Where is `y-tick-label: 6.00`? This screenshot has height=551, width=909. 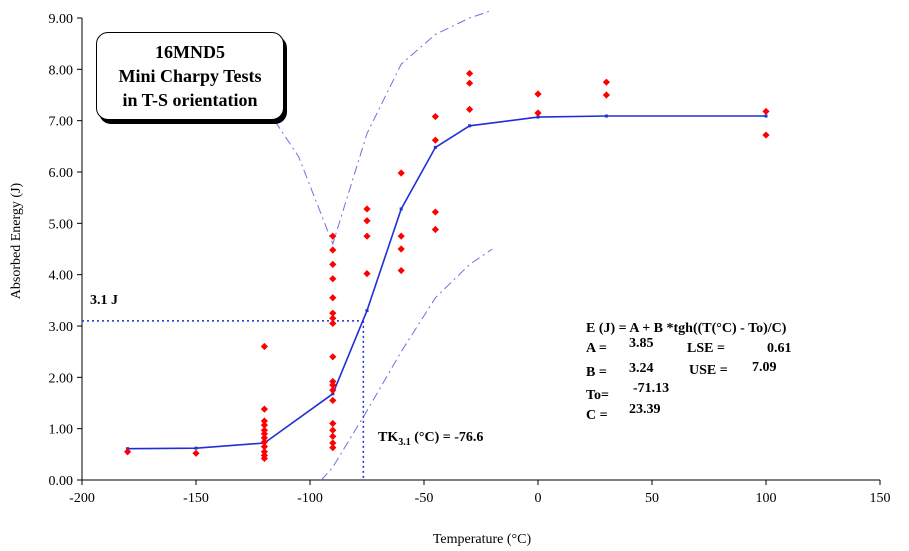
y-tick-label: 6.00 is located at coordinates (61, 173).